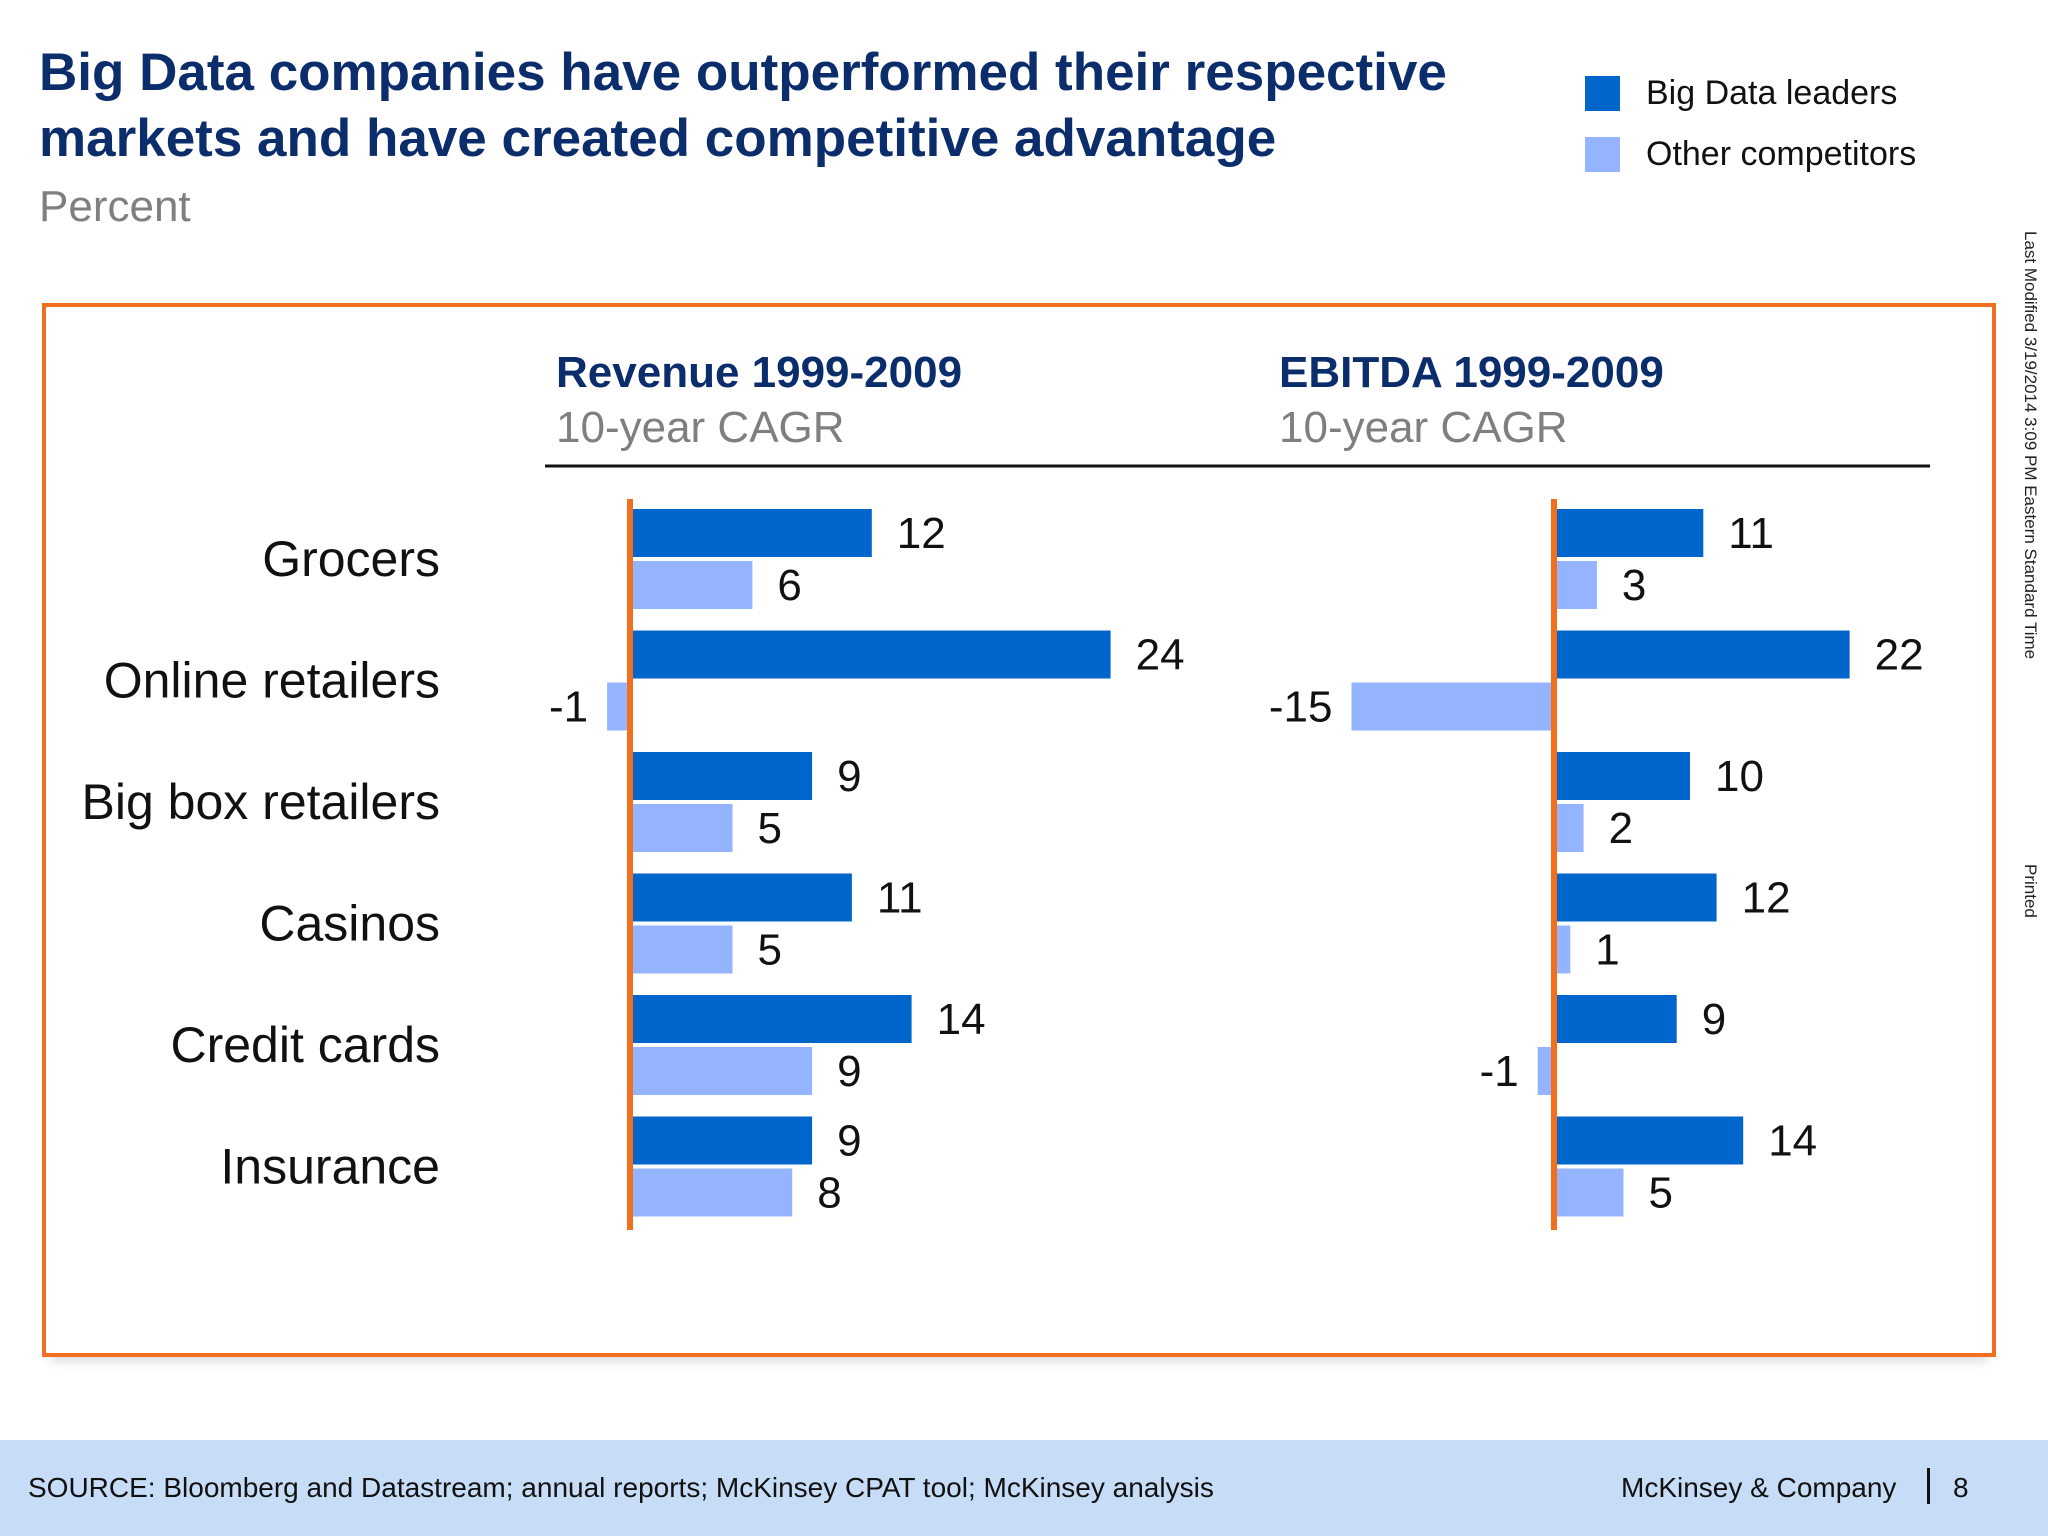  What do you see at coordinates (1607, 950) in the screenshot?
I see `data-label: 1` at bounding box center [1607, 950].